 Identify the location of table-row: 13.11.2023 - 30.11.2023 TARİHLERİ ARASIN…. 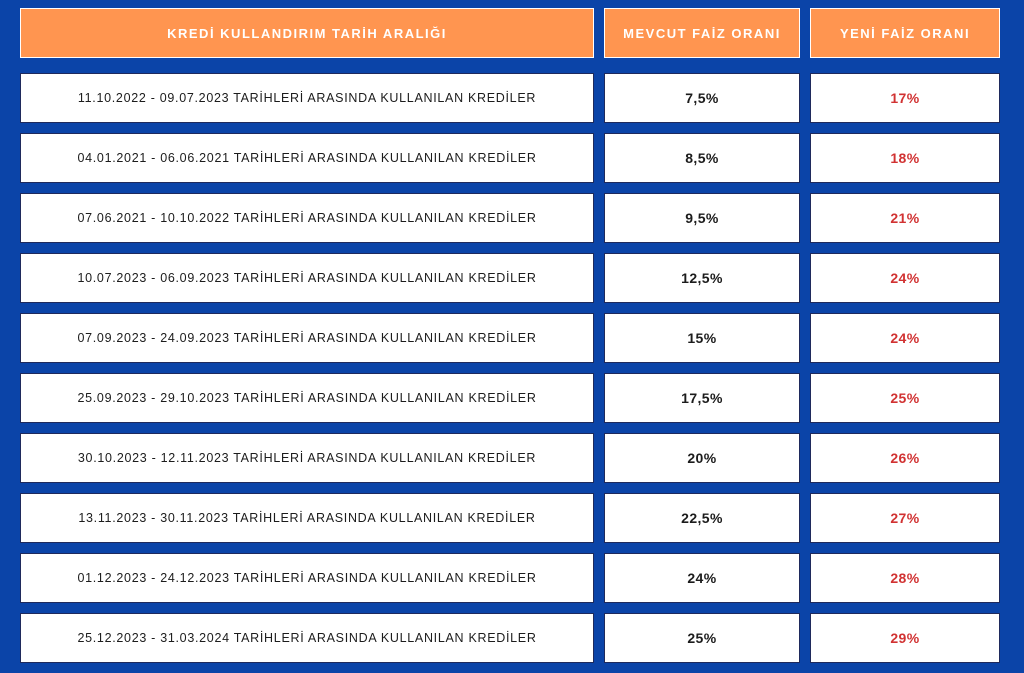
(510, 518).